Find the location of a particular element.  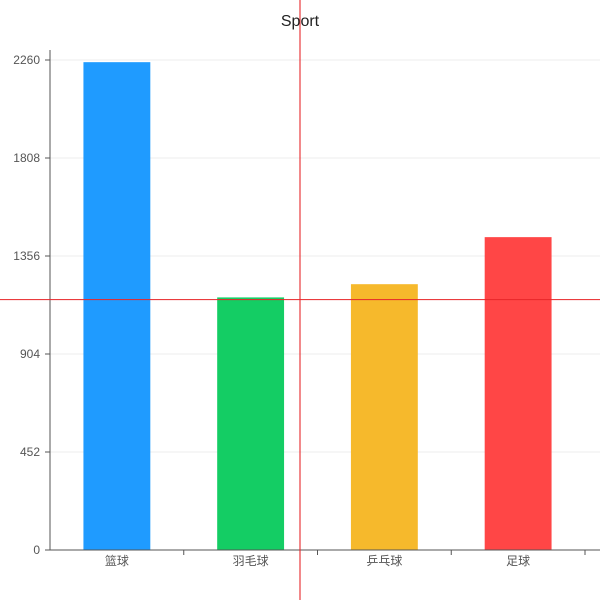

y-tick-label: 1808 is located at coordinates (26, 158).